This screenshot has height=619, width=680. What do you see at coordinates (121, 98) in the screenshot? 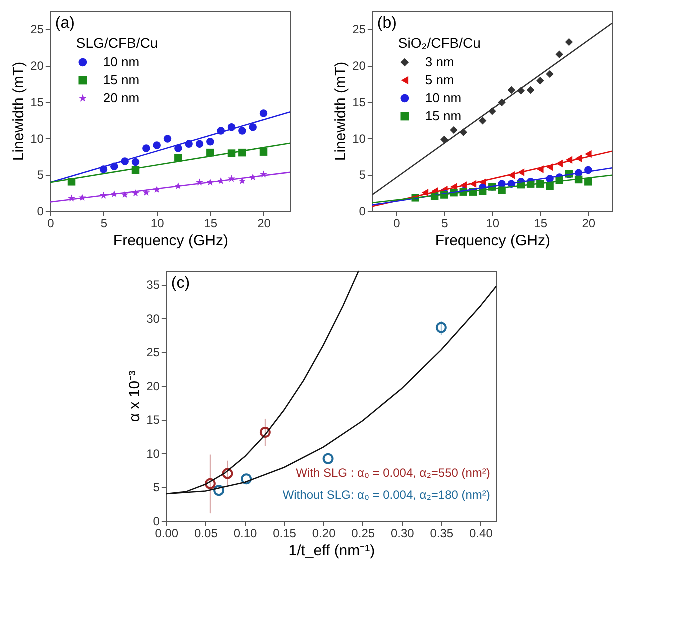
I see `legend-label: 20 nm` at bounding box center [121, 98].